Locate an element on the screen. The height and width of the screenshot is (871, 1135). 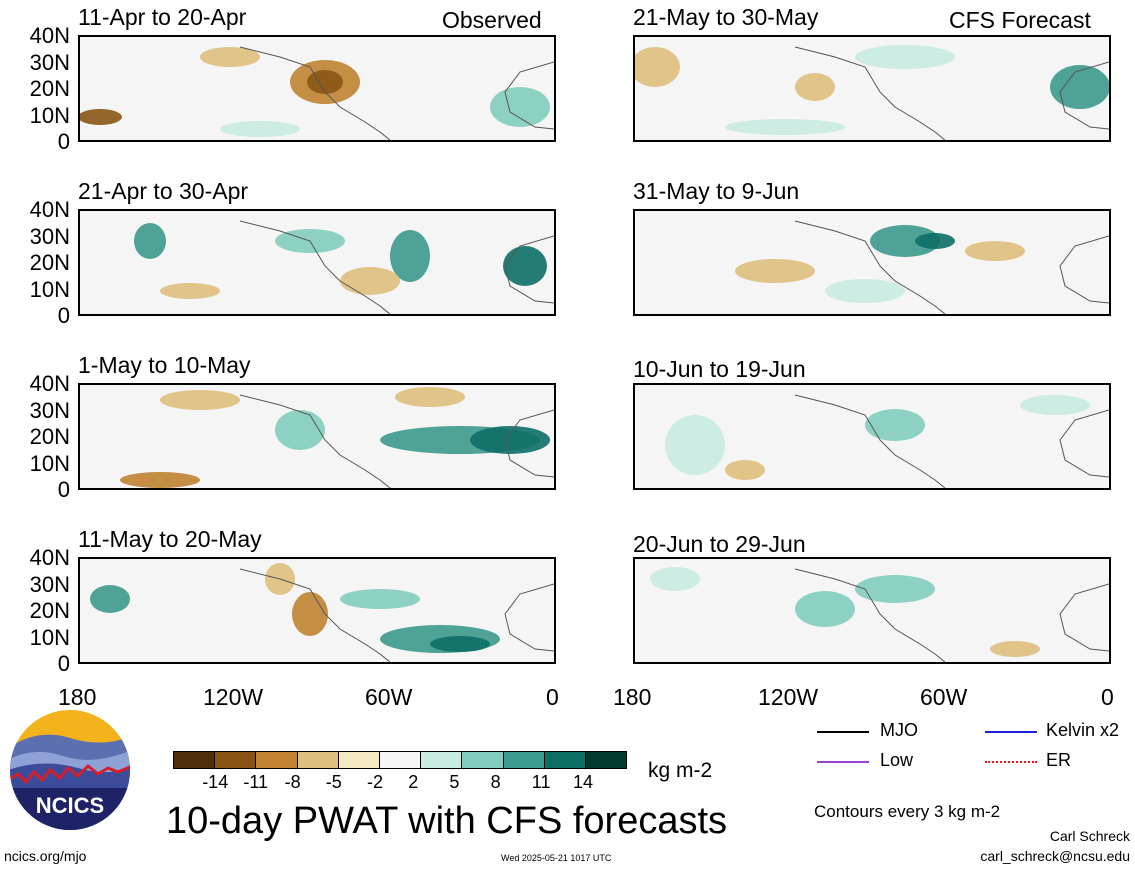
panel-title-3: 1-May to 10-May is located at coordinates (164, 365).